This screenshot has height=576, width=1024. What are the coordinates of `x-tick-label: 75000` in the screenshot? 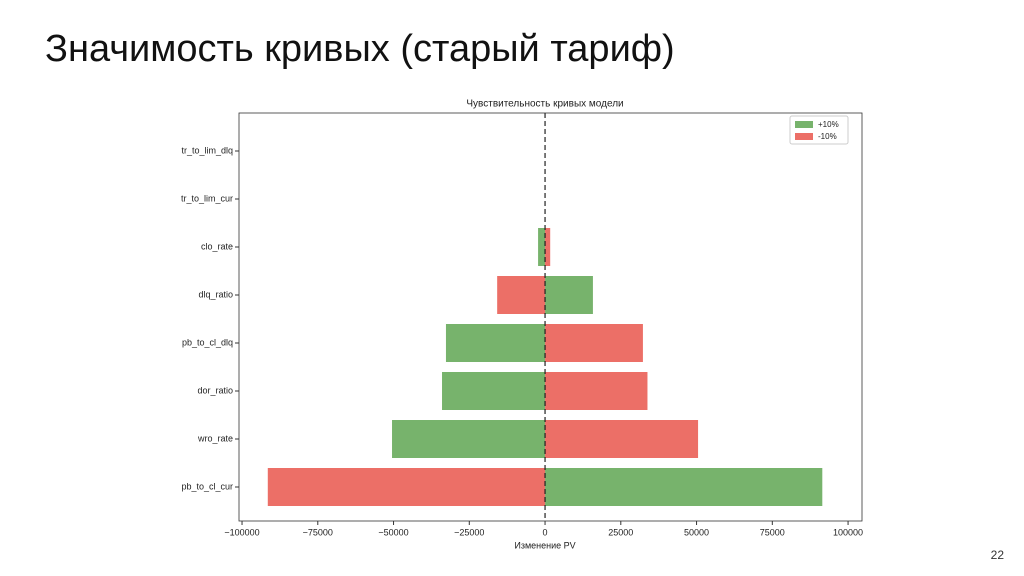 It's located at (772, 532).